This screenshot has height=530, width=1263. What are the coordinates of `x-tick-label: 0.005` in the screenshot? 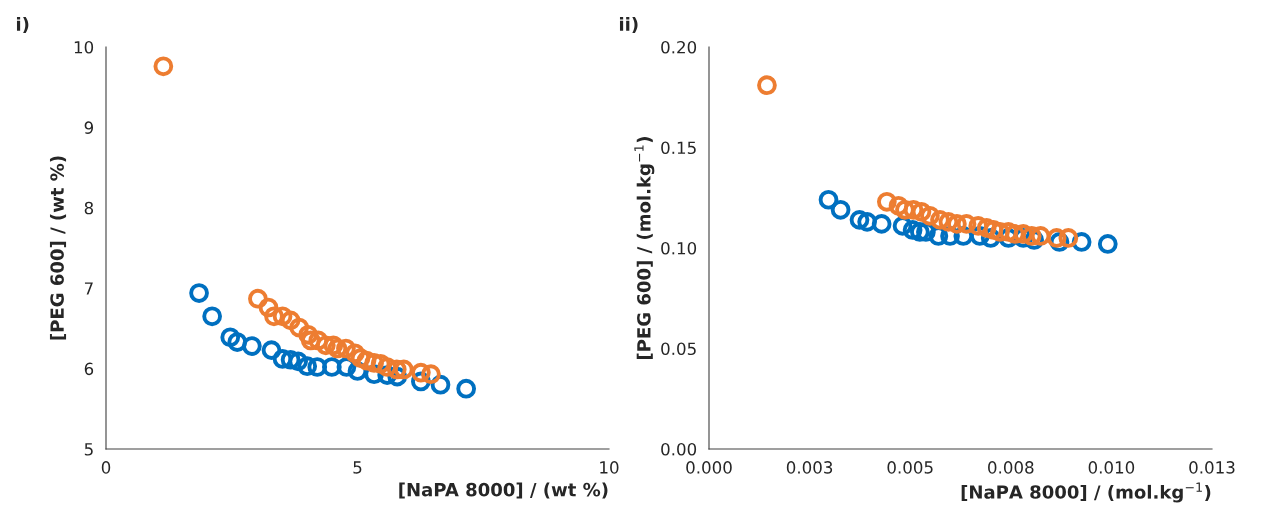 It's located at (910, 467).